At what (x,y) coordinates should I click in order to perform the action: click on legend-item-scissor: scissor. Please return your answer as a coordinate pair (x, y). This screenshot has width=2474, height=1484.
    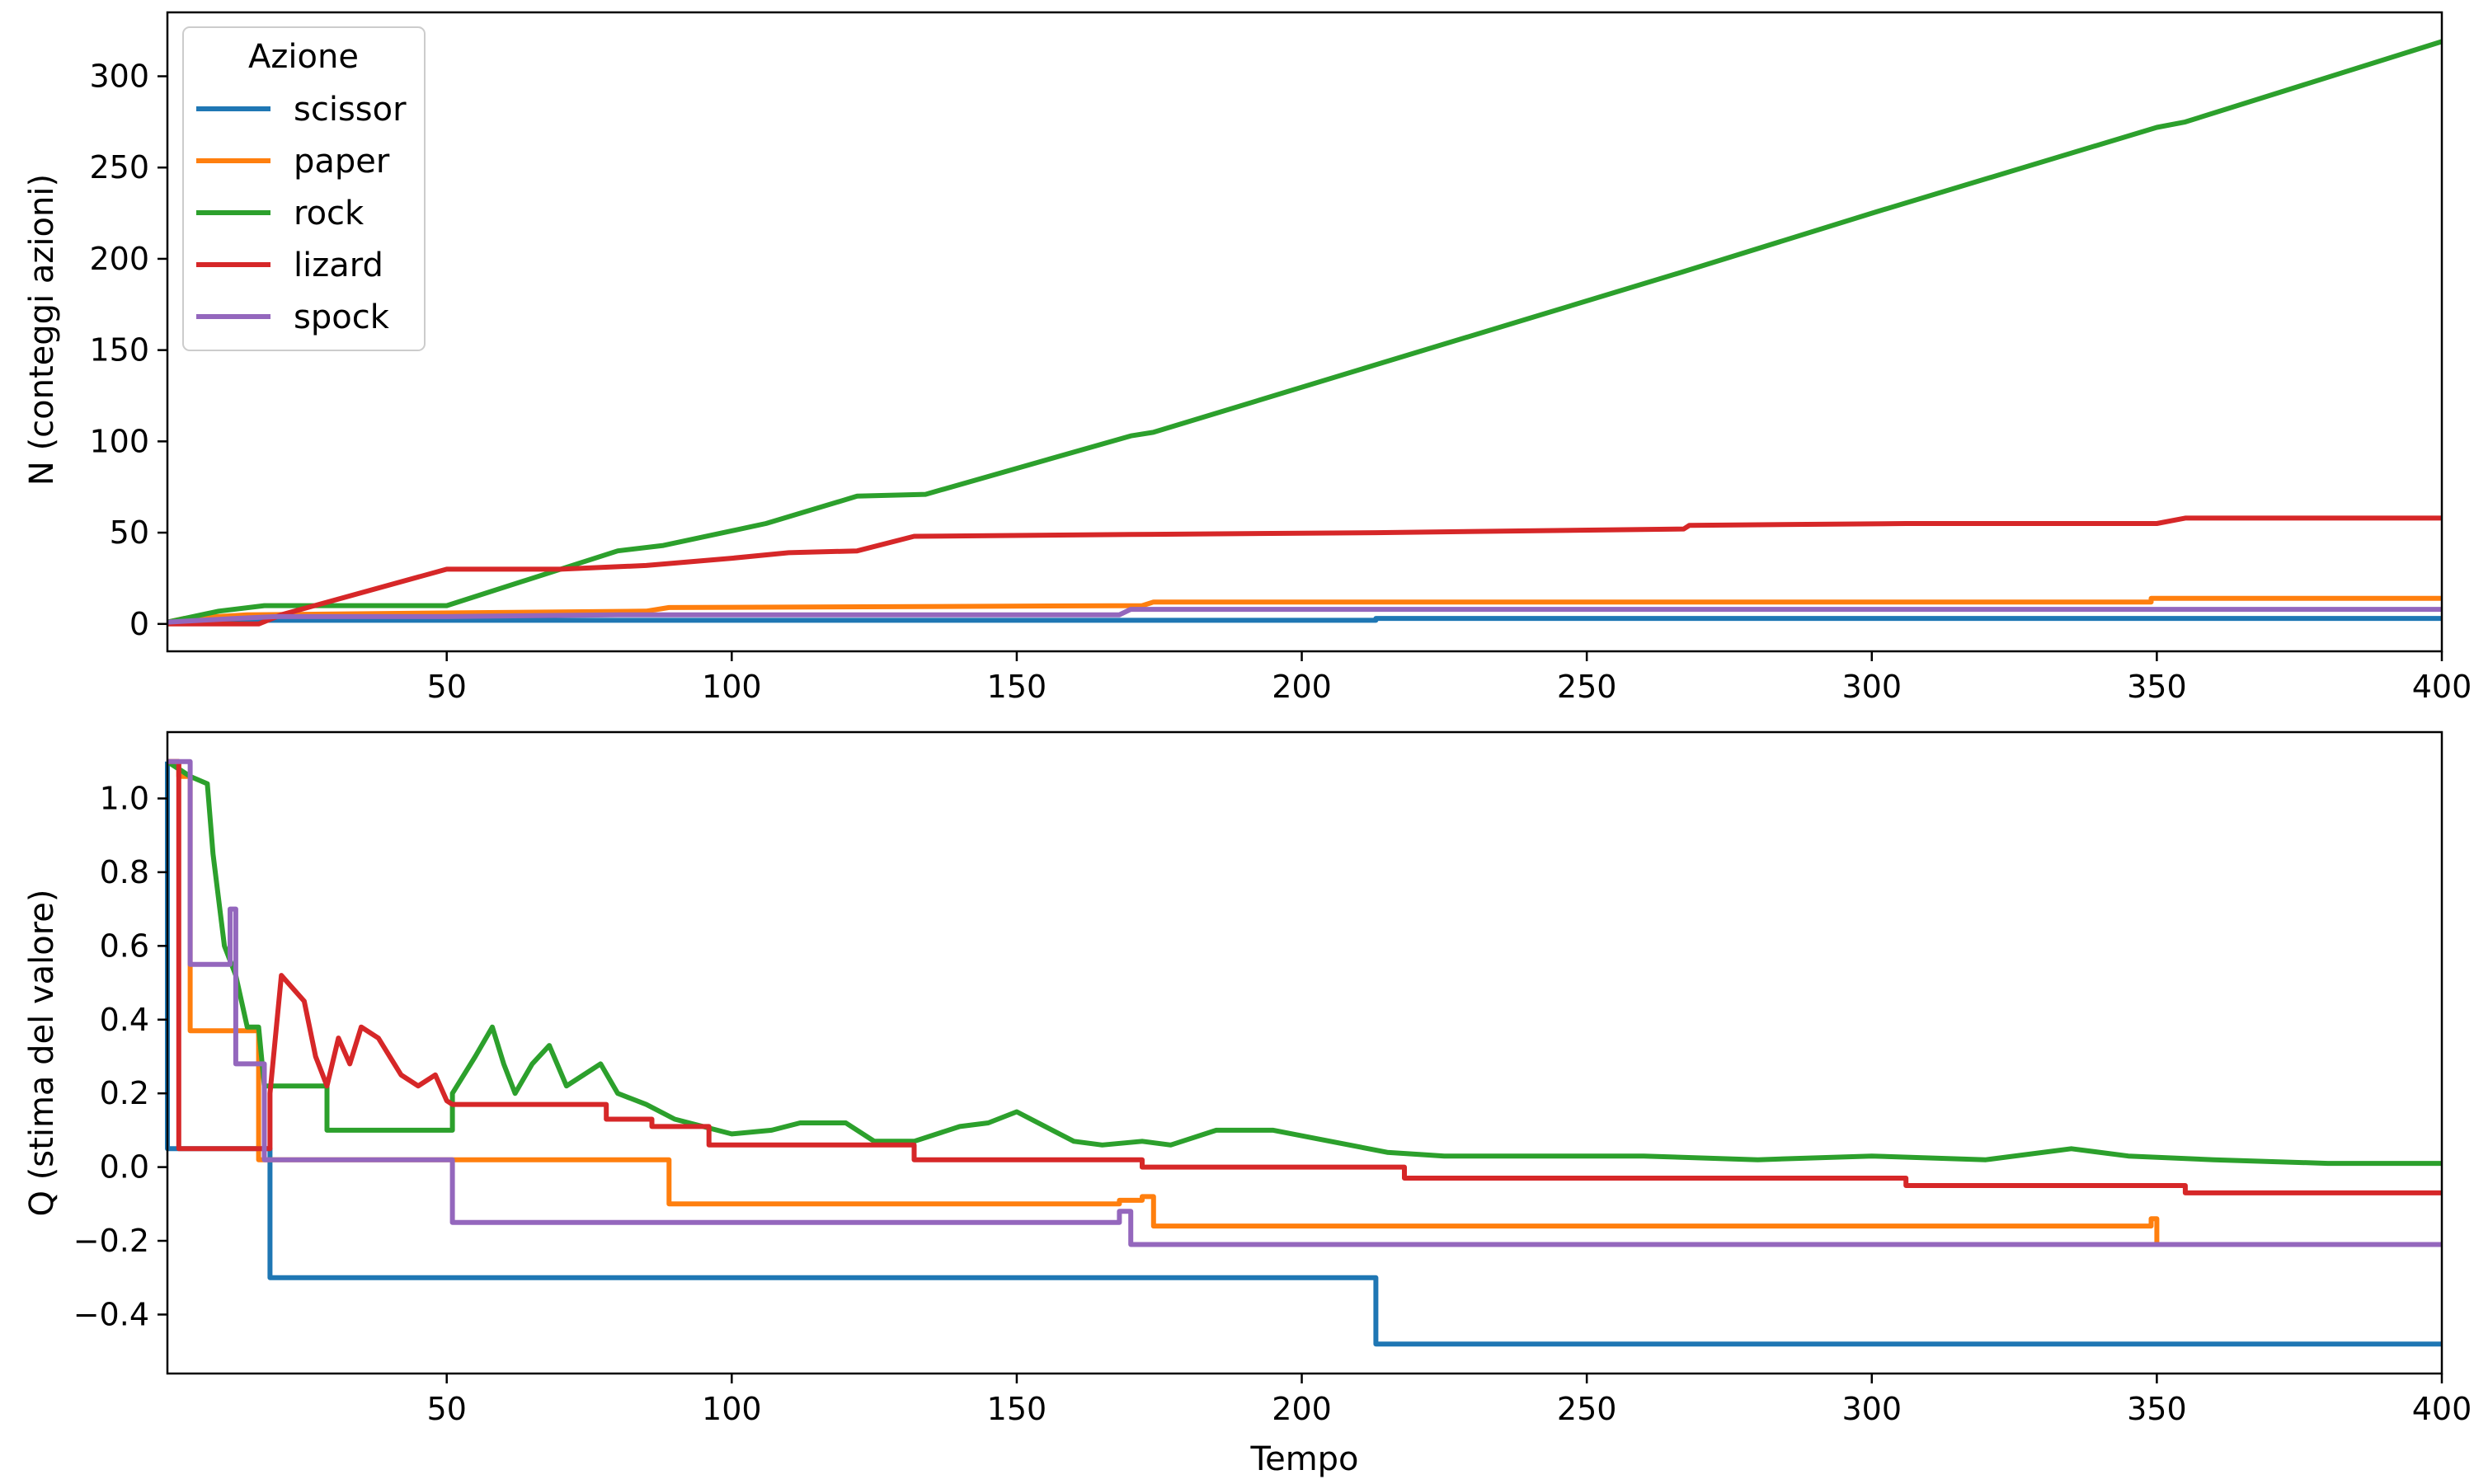
    Looking at the image, I should click on (301, 110).